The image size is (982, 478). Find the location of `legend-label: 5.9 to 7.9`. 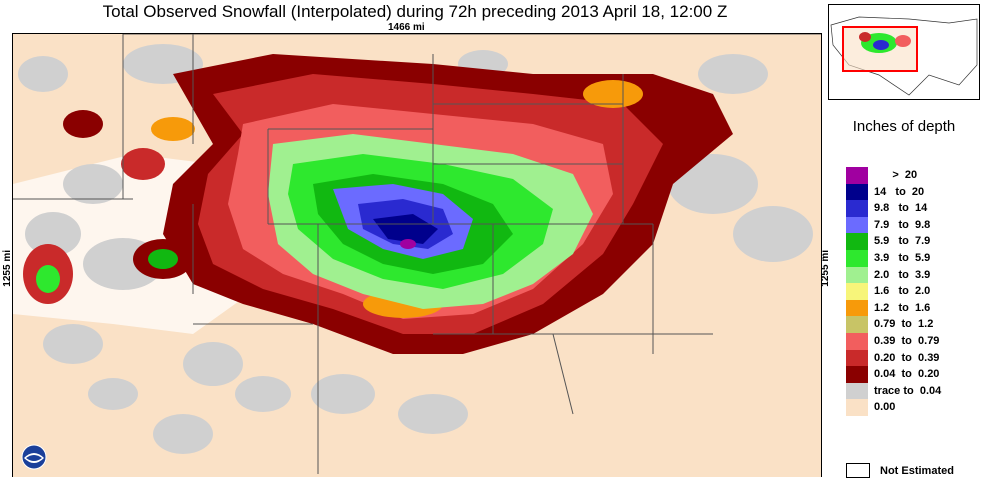

legend-label: 5.9 to 7.9 is located at coordinates (902, 241).